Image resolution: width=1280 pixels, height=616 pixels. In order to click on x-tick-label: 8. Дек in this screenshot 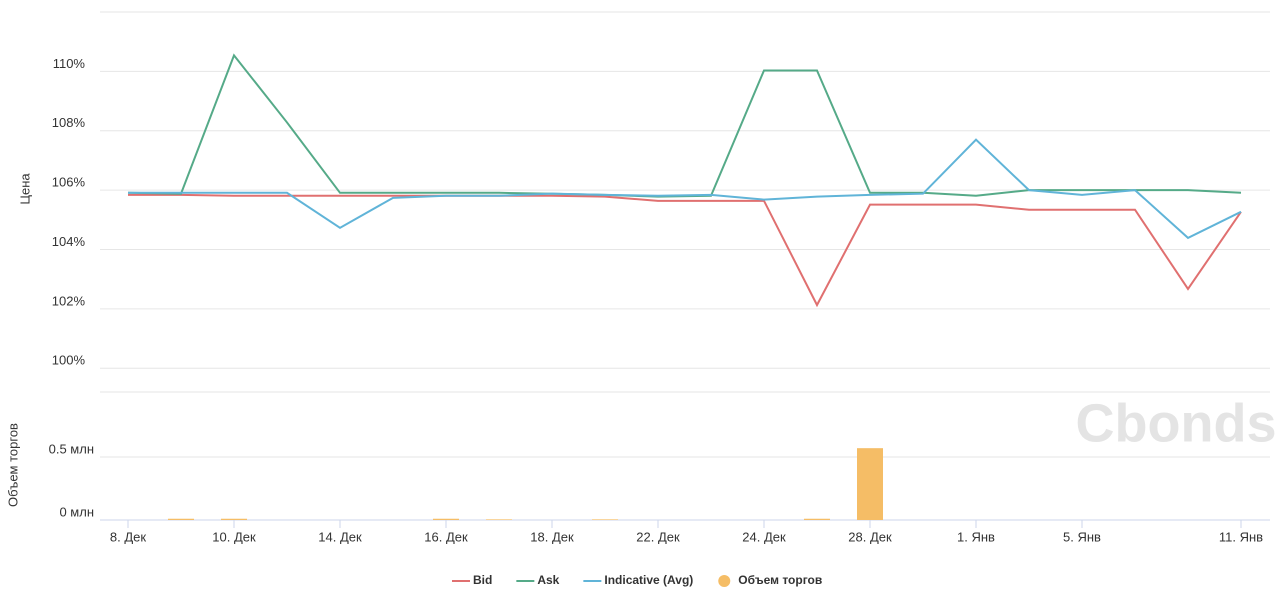, I will do `click(128, 536)`.